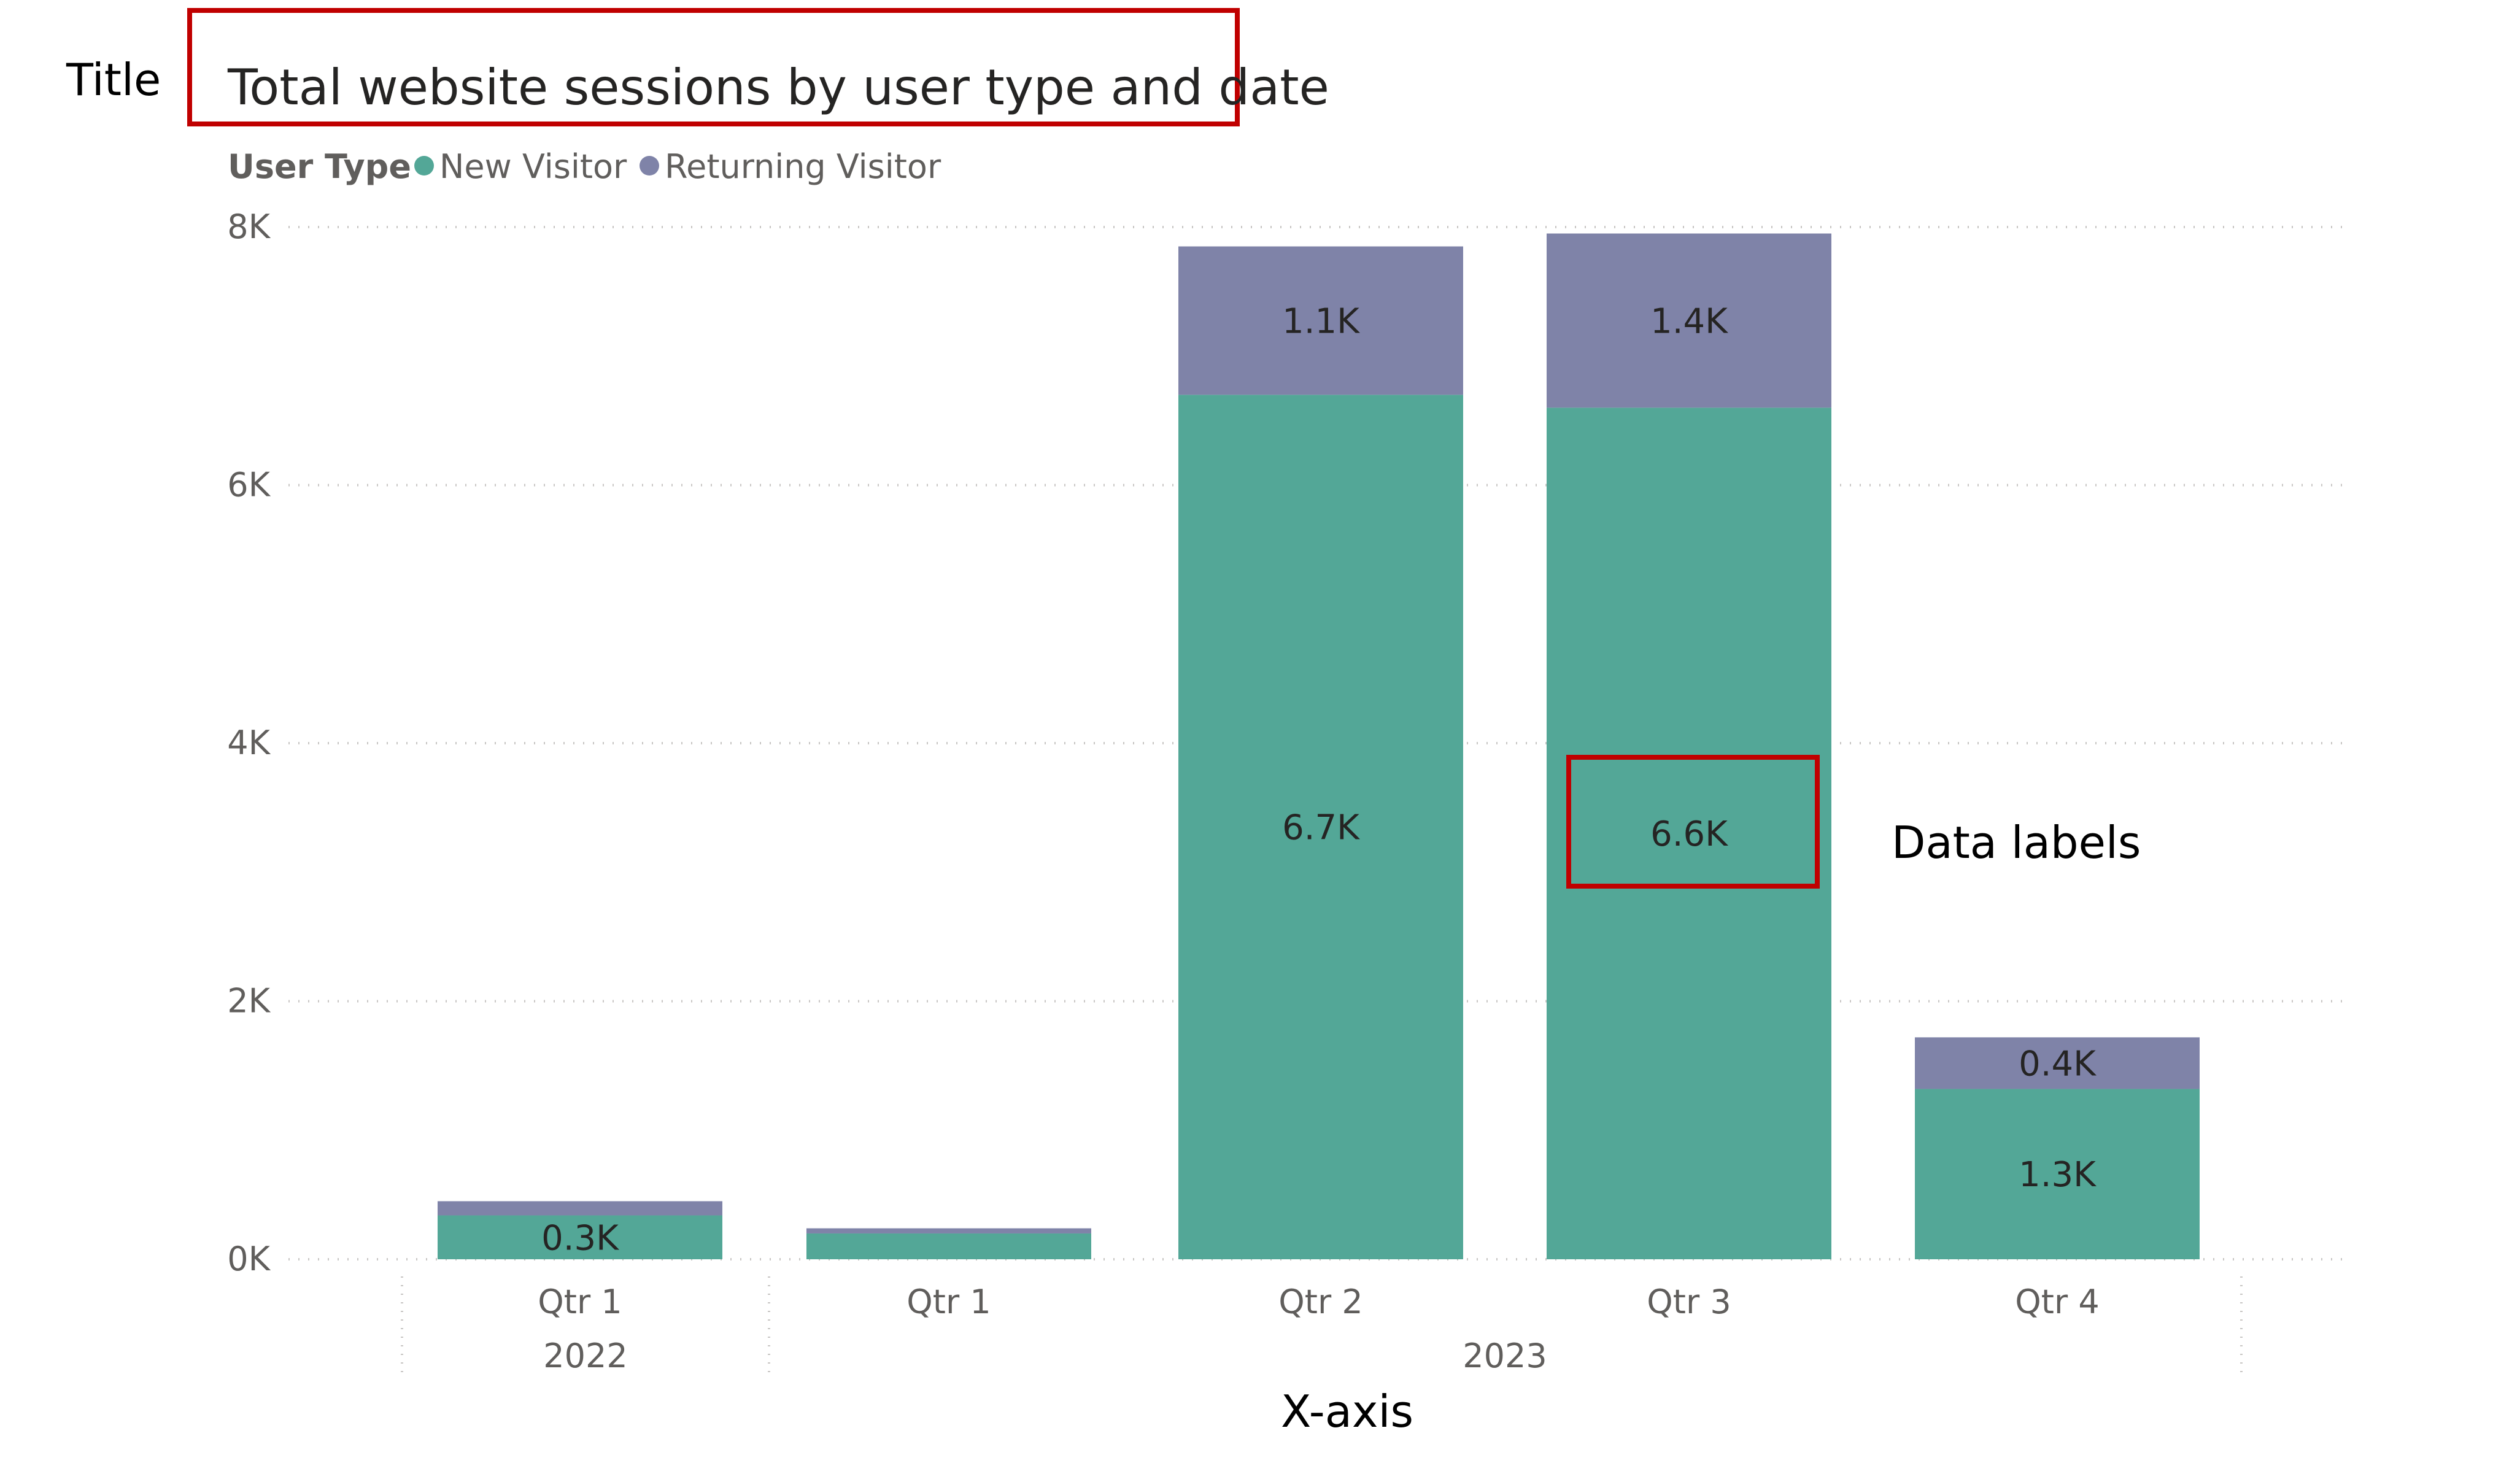 The width and height of the screenshot is (2520, 1463). What do you see at coordinates (2057, 1302) in the screenshot?
I see `x-tick-label: Qtr 4` at bounding box center [2057, 1302].